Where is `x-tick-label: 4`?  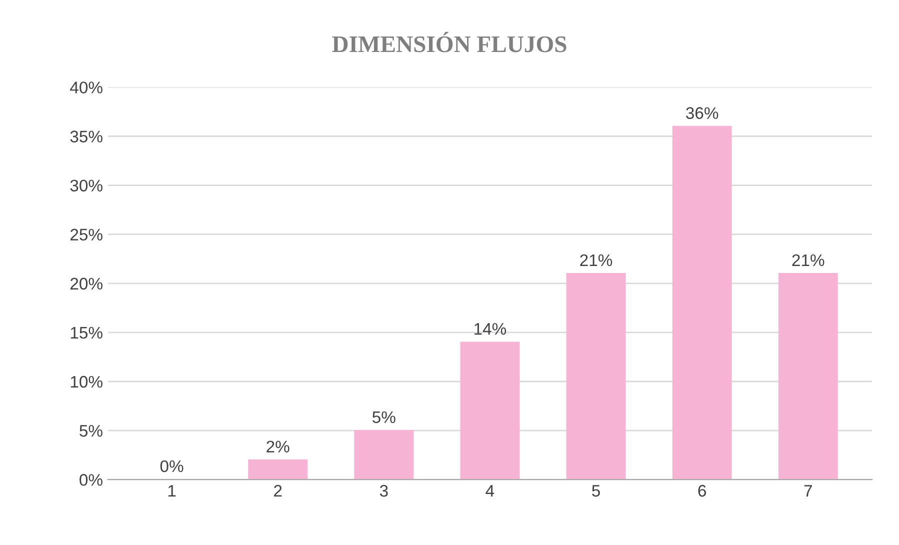 x-tick-label: 4 is located at coordinates (490, 491).